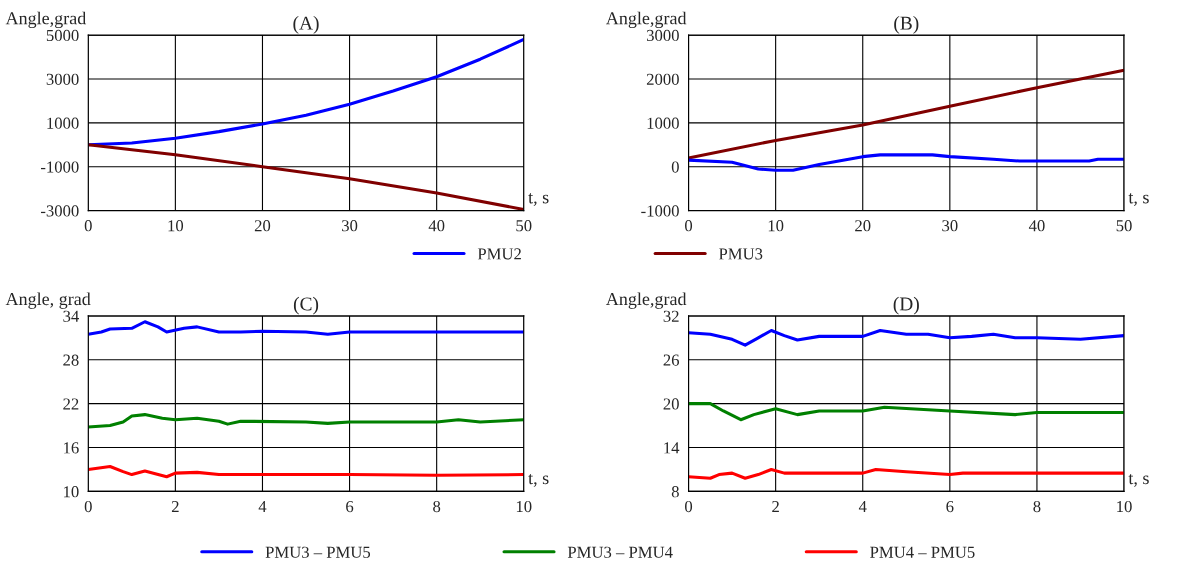  What do you see at coordinates (499, 254) in the screenshot?
I see `legend-label: PMU2` at bounding box center [499, 254].